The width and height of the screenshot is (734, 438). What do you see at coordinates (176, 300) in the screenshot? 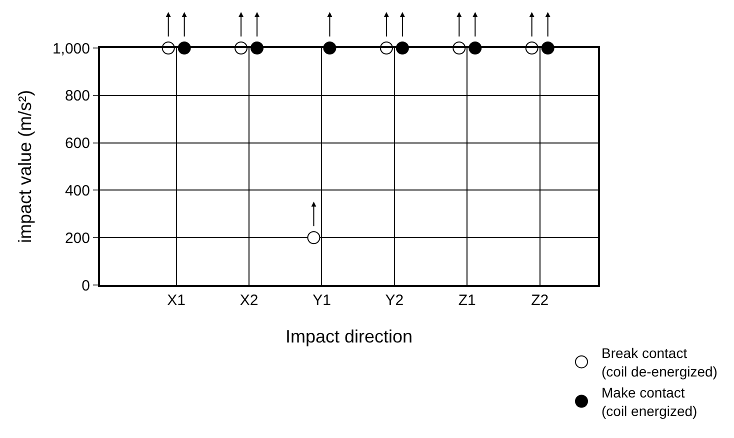
I see `x-tick-label: X1` at bounding box center [176, 300].